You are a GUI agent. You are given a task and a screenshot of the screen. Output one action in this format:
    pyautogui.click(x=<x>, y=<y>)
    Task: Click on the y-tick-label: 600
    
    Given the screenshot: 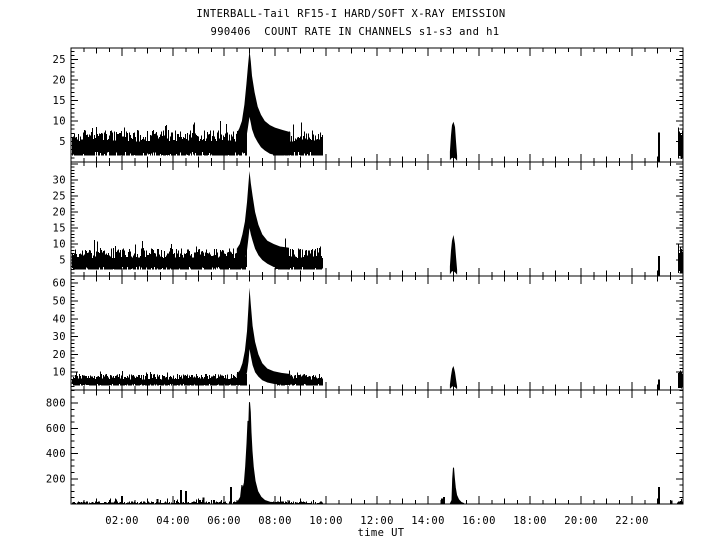 What is the action you would take?
    pyautogui.click(x=56, y=429)
    